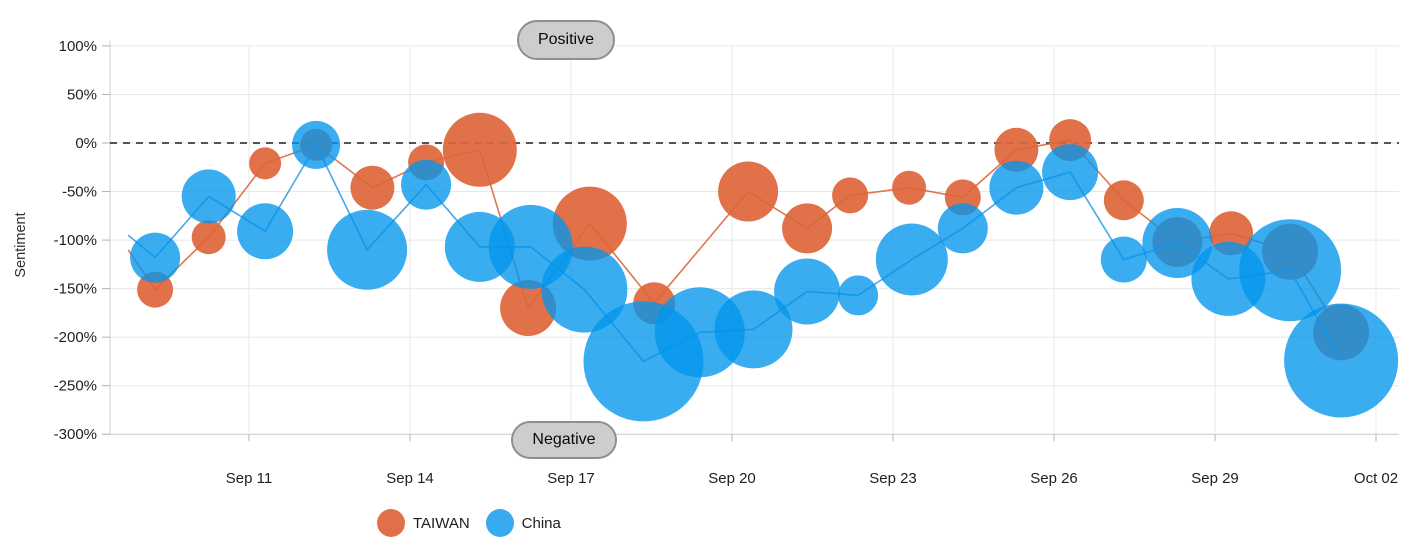 The height and width of the screenshot is (546, 1407). I want to click on y-tick-label: 0%, so click(86, 143).